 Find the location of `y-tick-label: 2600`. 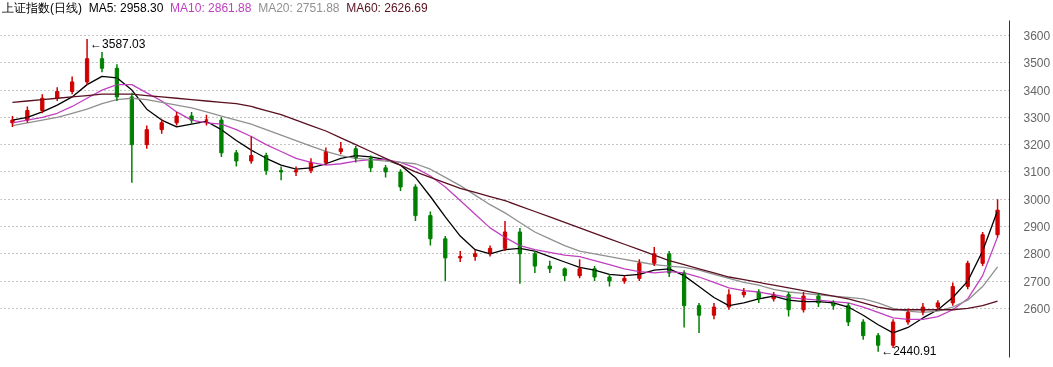

y-tick-label: 2600 is located at coordinates (1037, 308).